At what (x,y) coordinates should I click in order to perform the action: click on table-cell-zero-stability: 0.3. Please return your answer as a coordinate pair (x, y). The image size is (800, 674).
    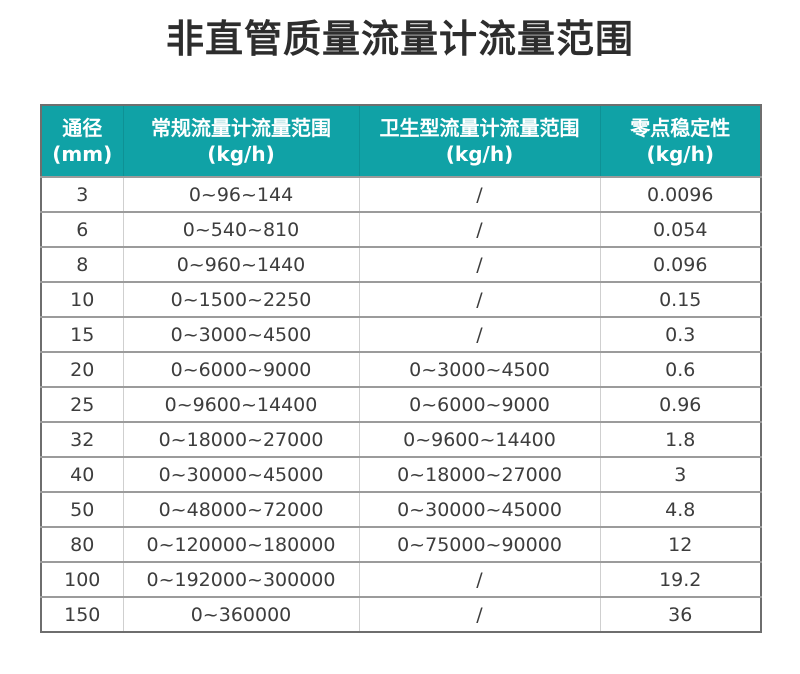
    Looking at the image, I should click on (680, 334).